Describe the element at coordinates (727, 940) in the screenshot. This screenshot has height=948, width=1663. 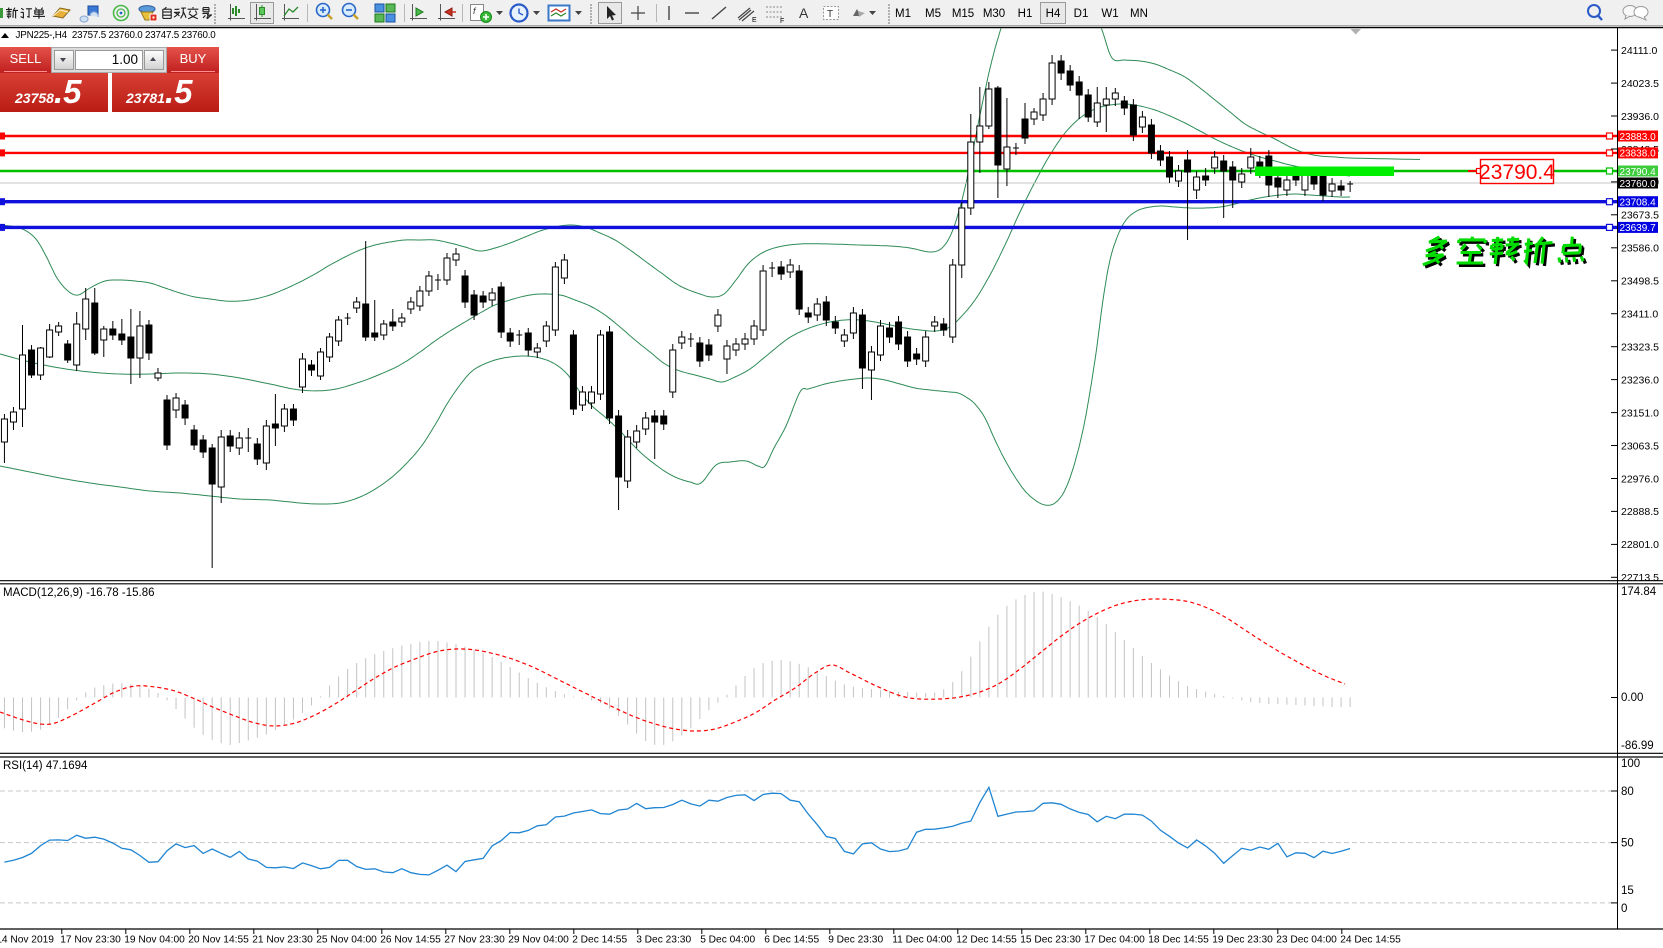
I see `svg-text: 5 Dec 04:00` at that location.